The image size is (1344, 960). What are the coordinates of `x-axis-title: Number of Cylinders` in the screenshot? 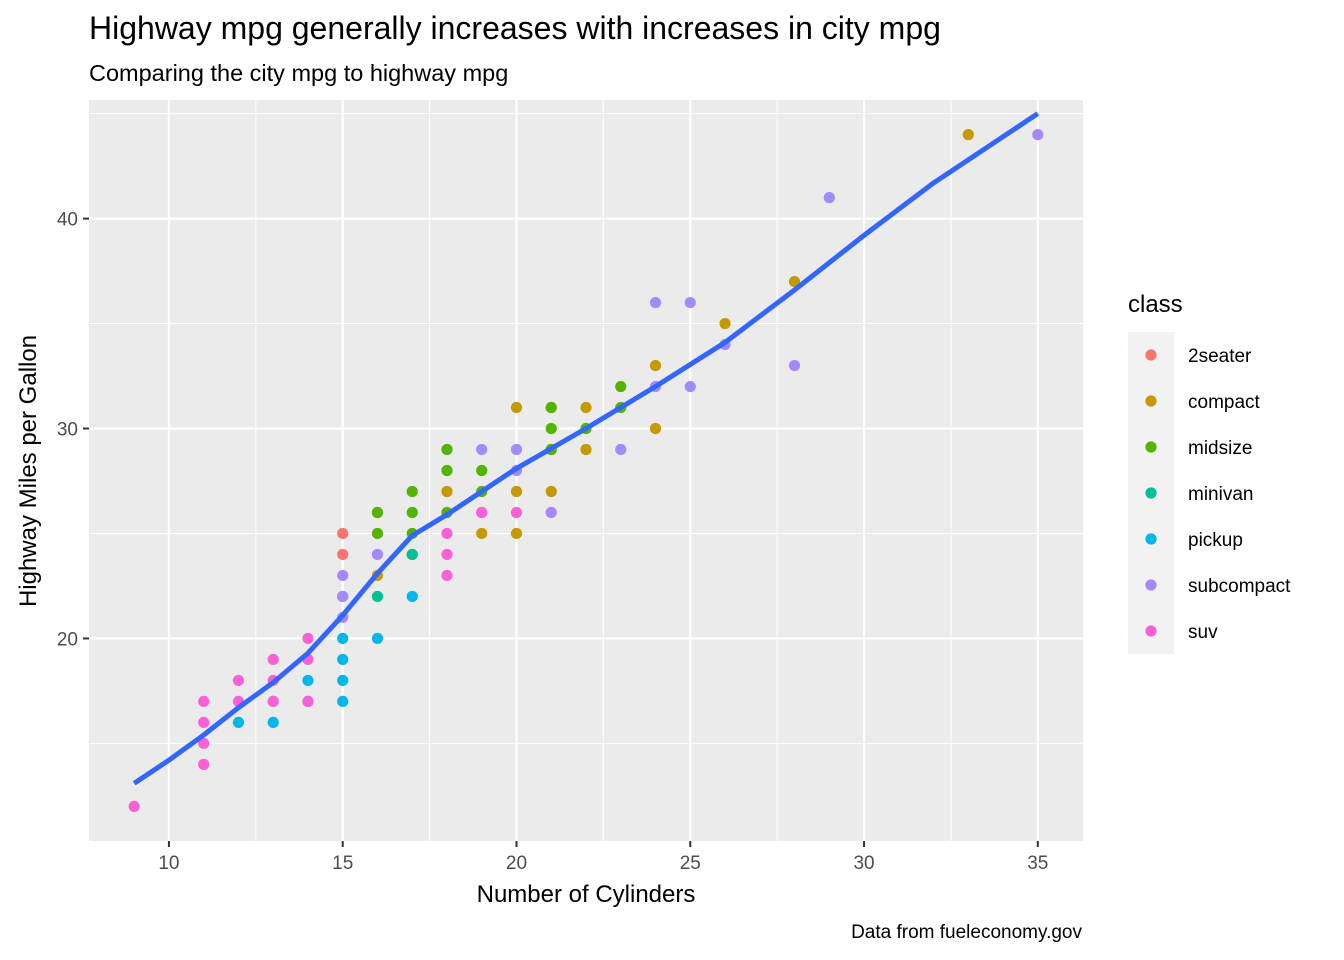 It's located at (586, 894).